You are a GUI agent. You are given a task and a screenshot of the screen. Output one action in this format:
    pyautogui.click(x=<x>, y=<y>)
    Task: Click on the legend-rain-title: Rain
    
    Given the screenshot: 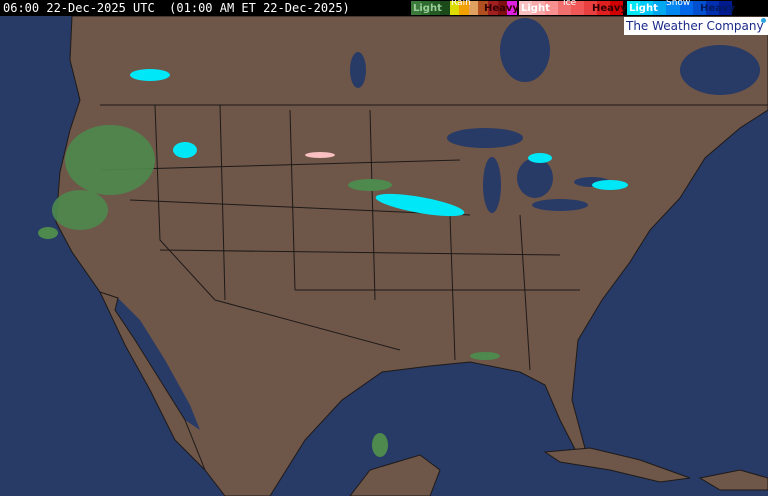 What is the action you would take?
    pyautogui.click(x=461, y=4)
    